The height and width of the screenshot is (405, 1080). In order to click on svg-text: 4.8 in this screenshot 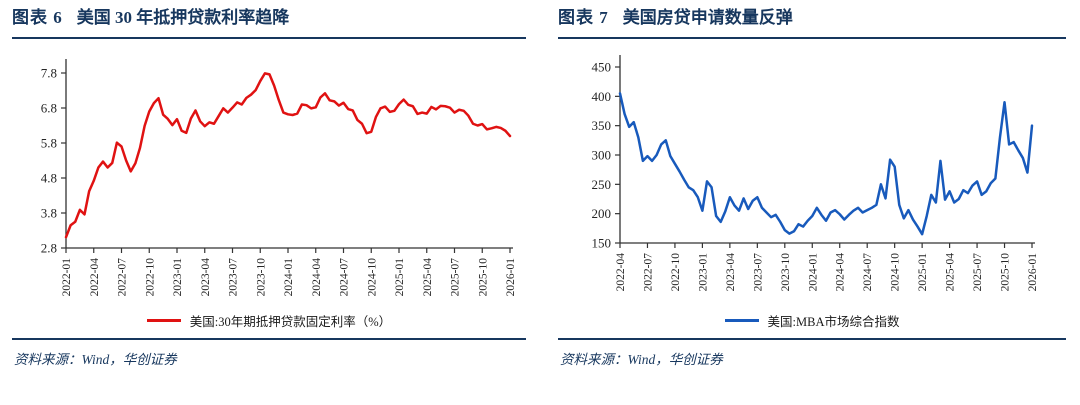, I will do `click(49, 178)`.